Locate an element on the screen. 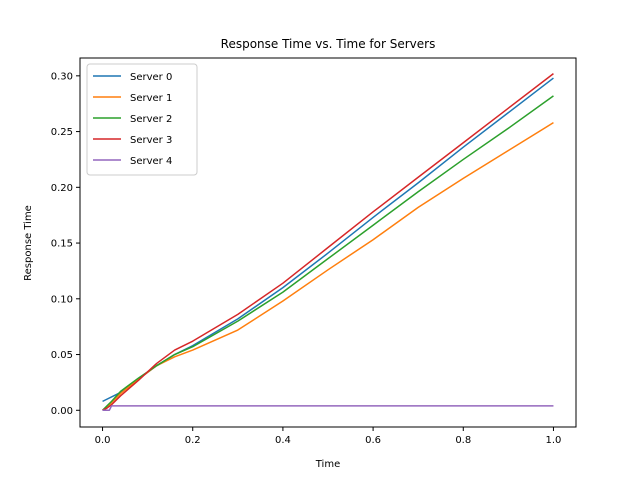 This screenshot has height=480, width=640. x-tick-label: 0.2 is located at coordinates (193, 440).